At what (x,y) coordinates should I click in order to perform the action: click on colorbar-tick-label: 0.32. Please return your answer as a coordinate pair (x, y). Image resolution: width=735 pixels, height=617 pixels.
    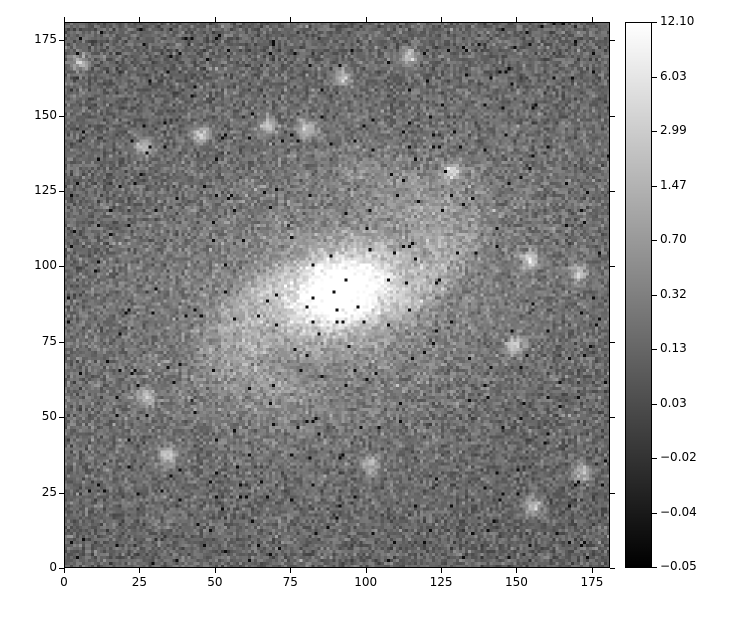
    Looking at the image, I should click on (673, 293).